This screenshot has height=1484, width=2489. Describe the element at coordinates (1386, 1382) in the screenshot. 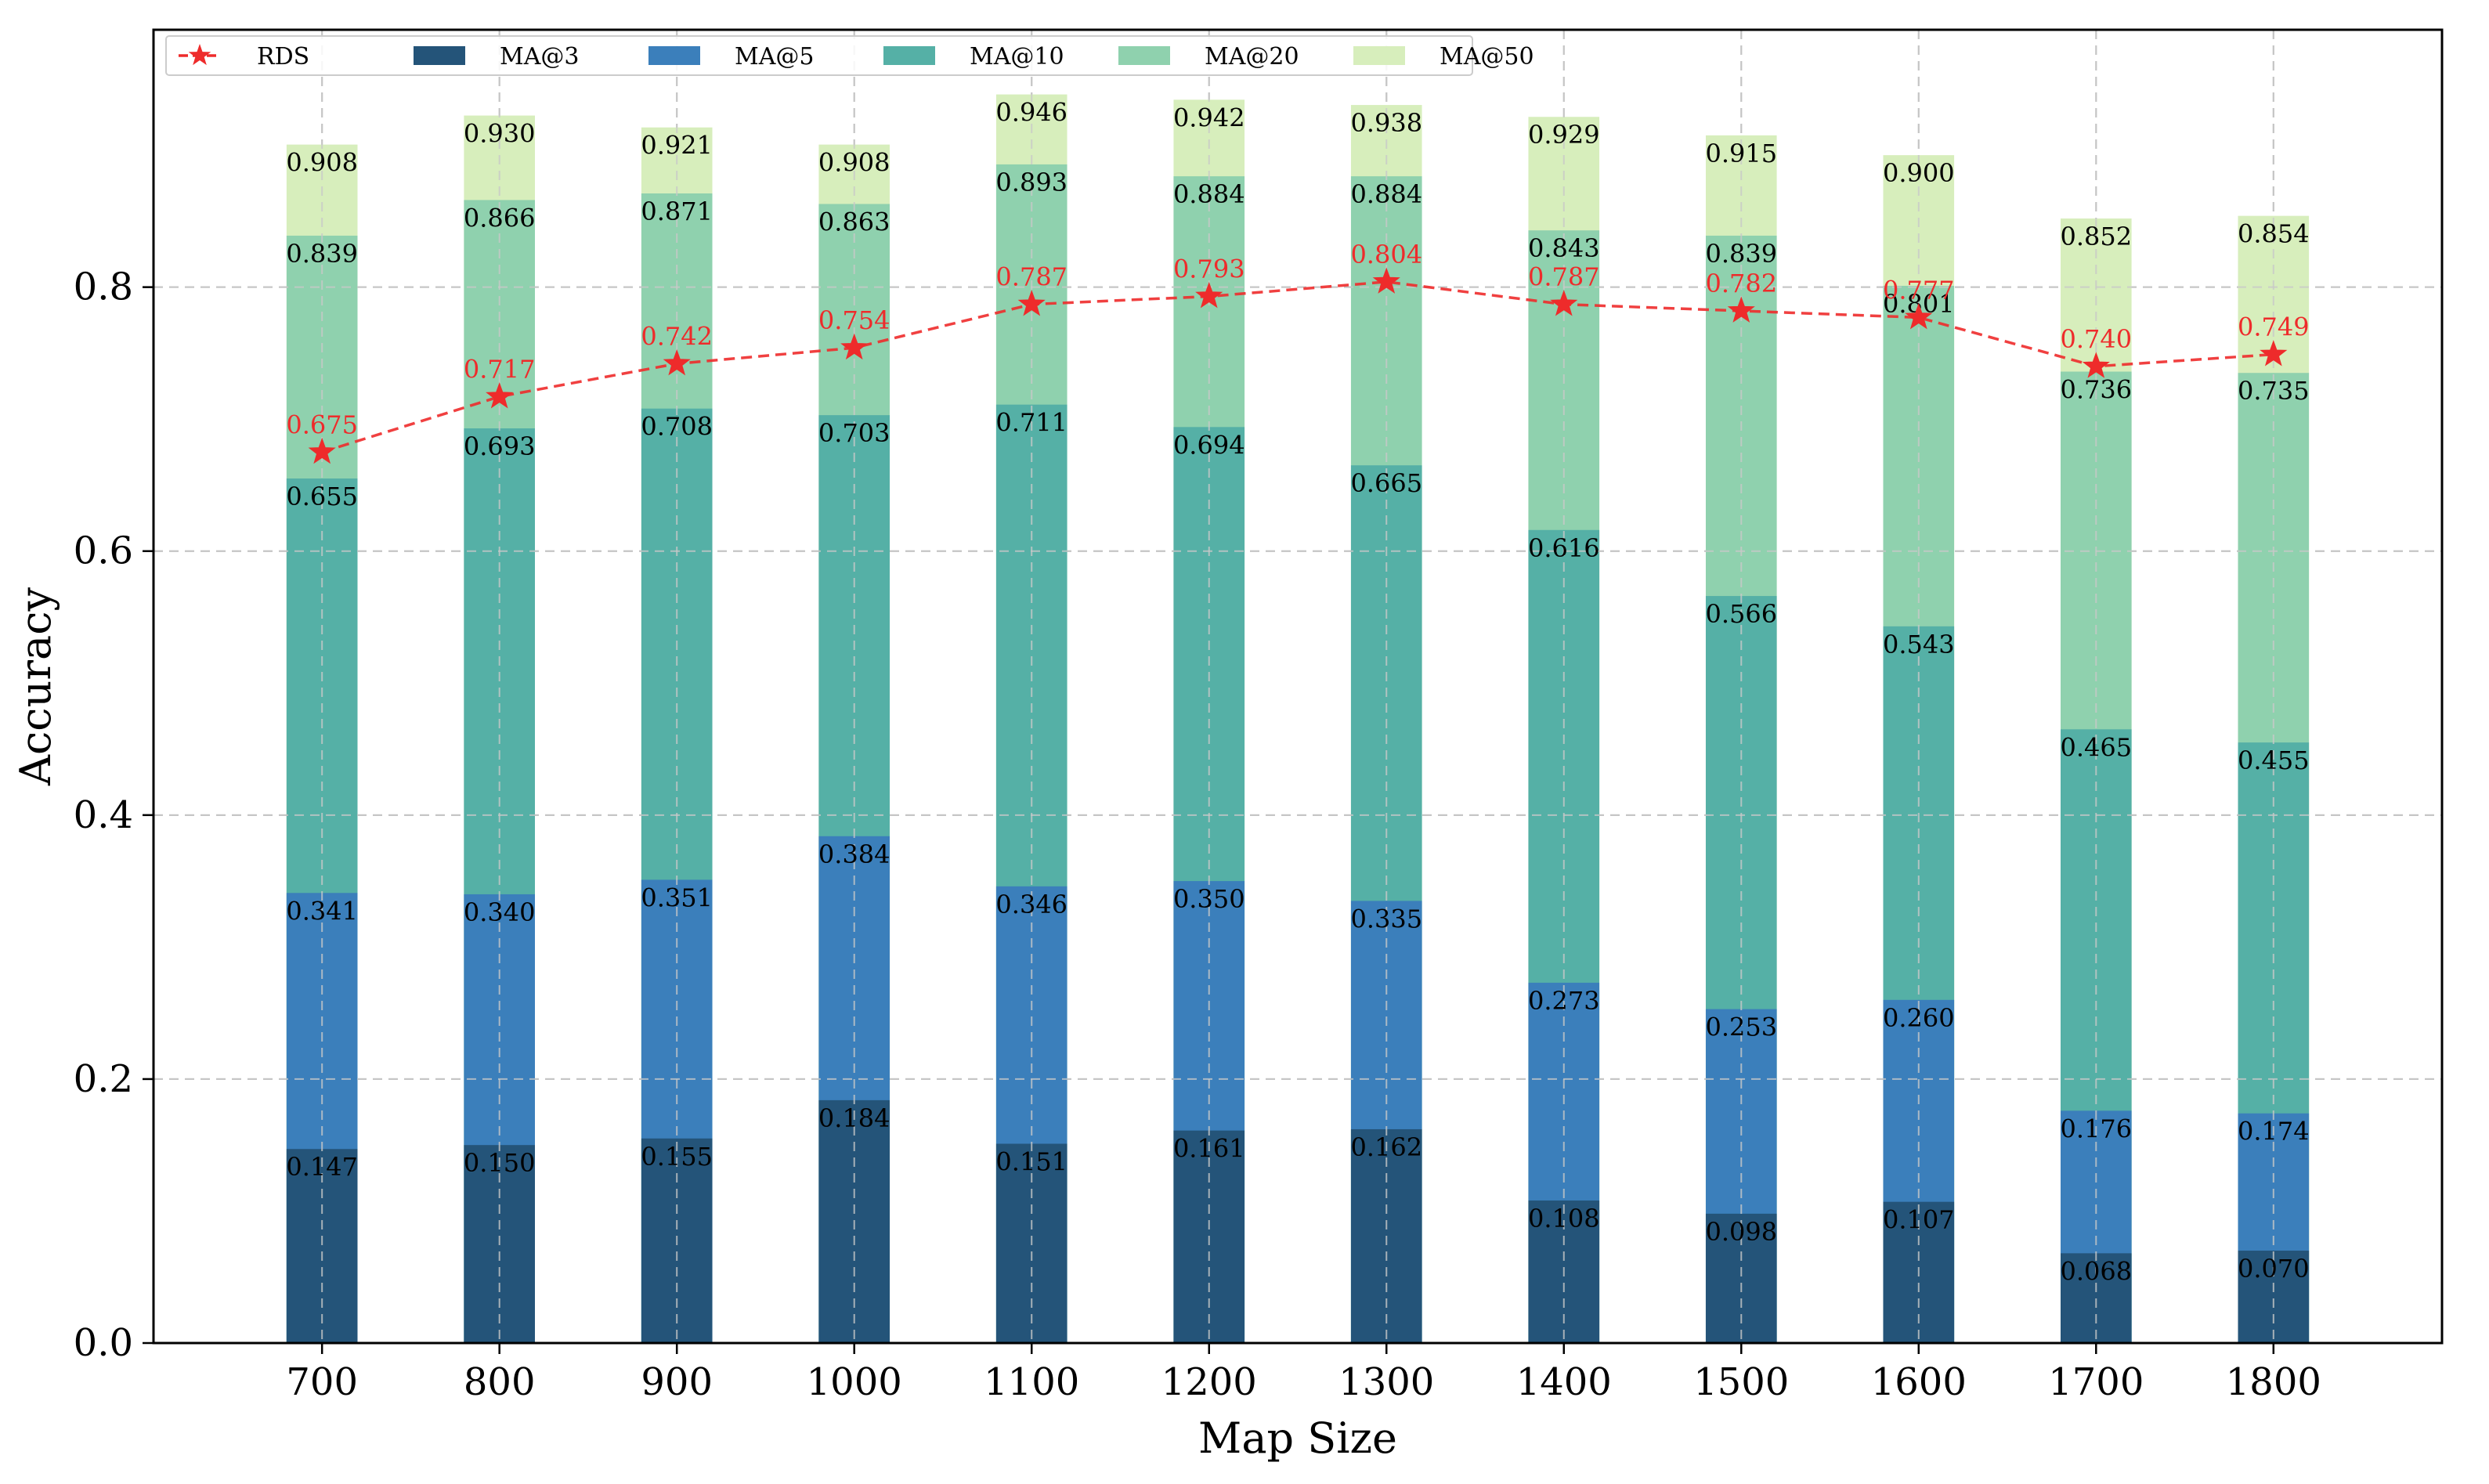

I see `x-tick-label: 1300` at that location.